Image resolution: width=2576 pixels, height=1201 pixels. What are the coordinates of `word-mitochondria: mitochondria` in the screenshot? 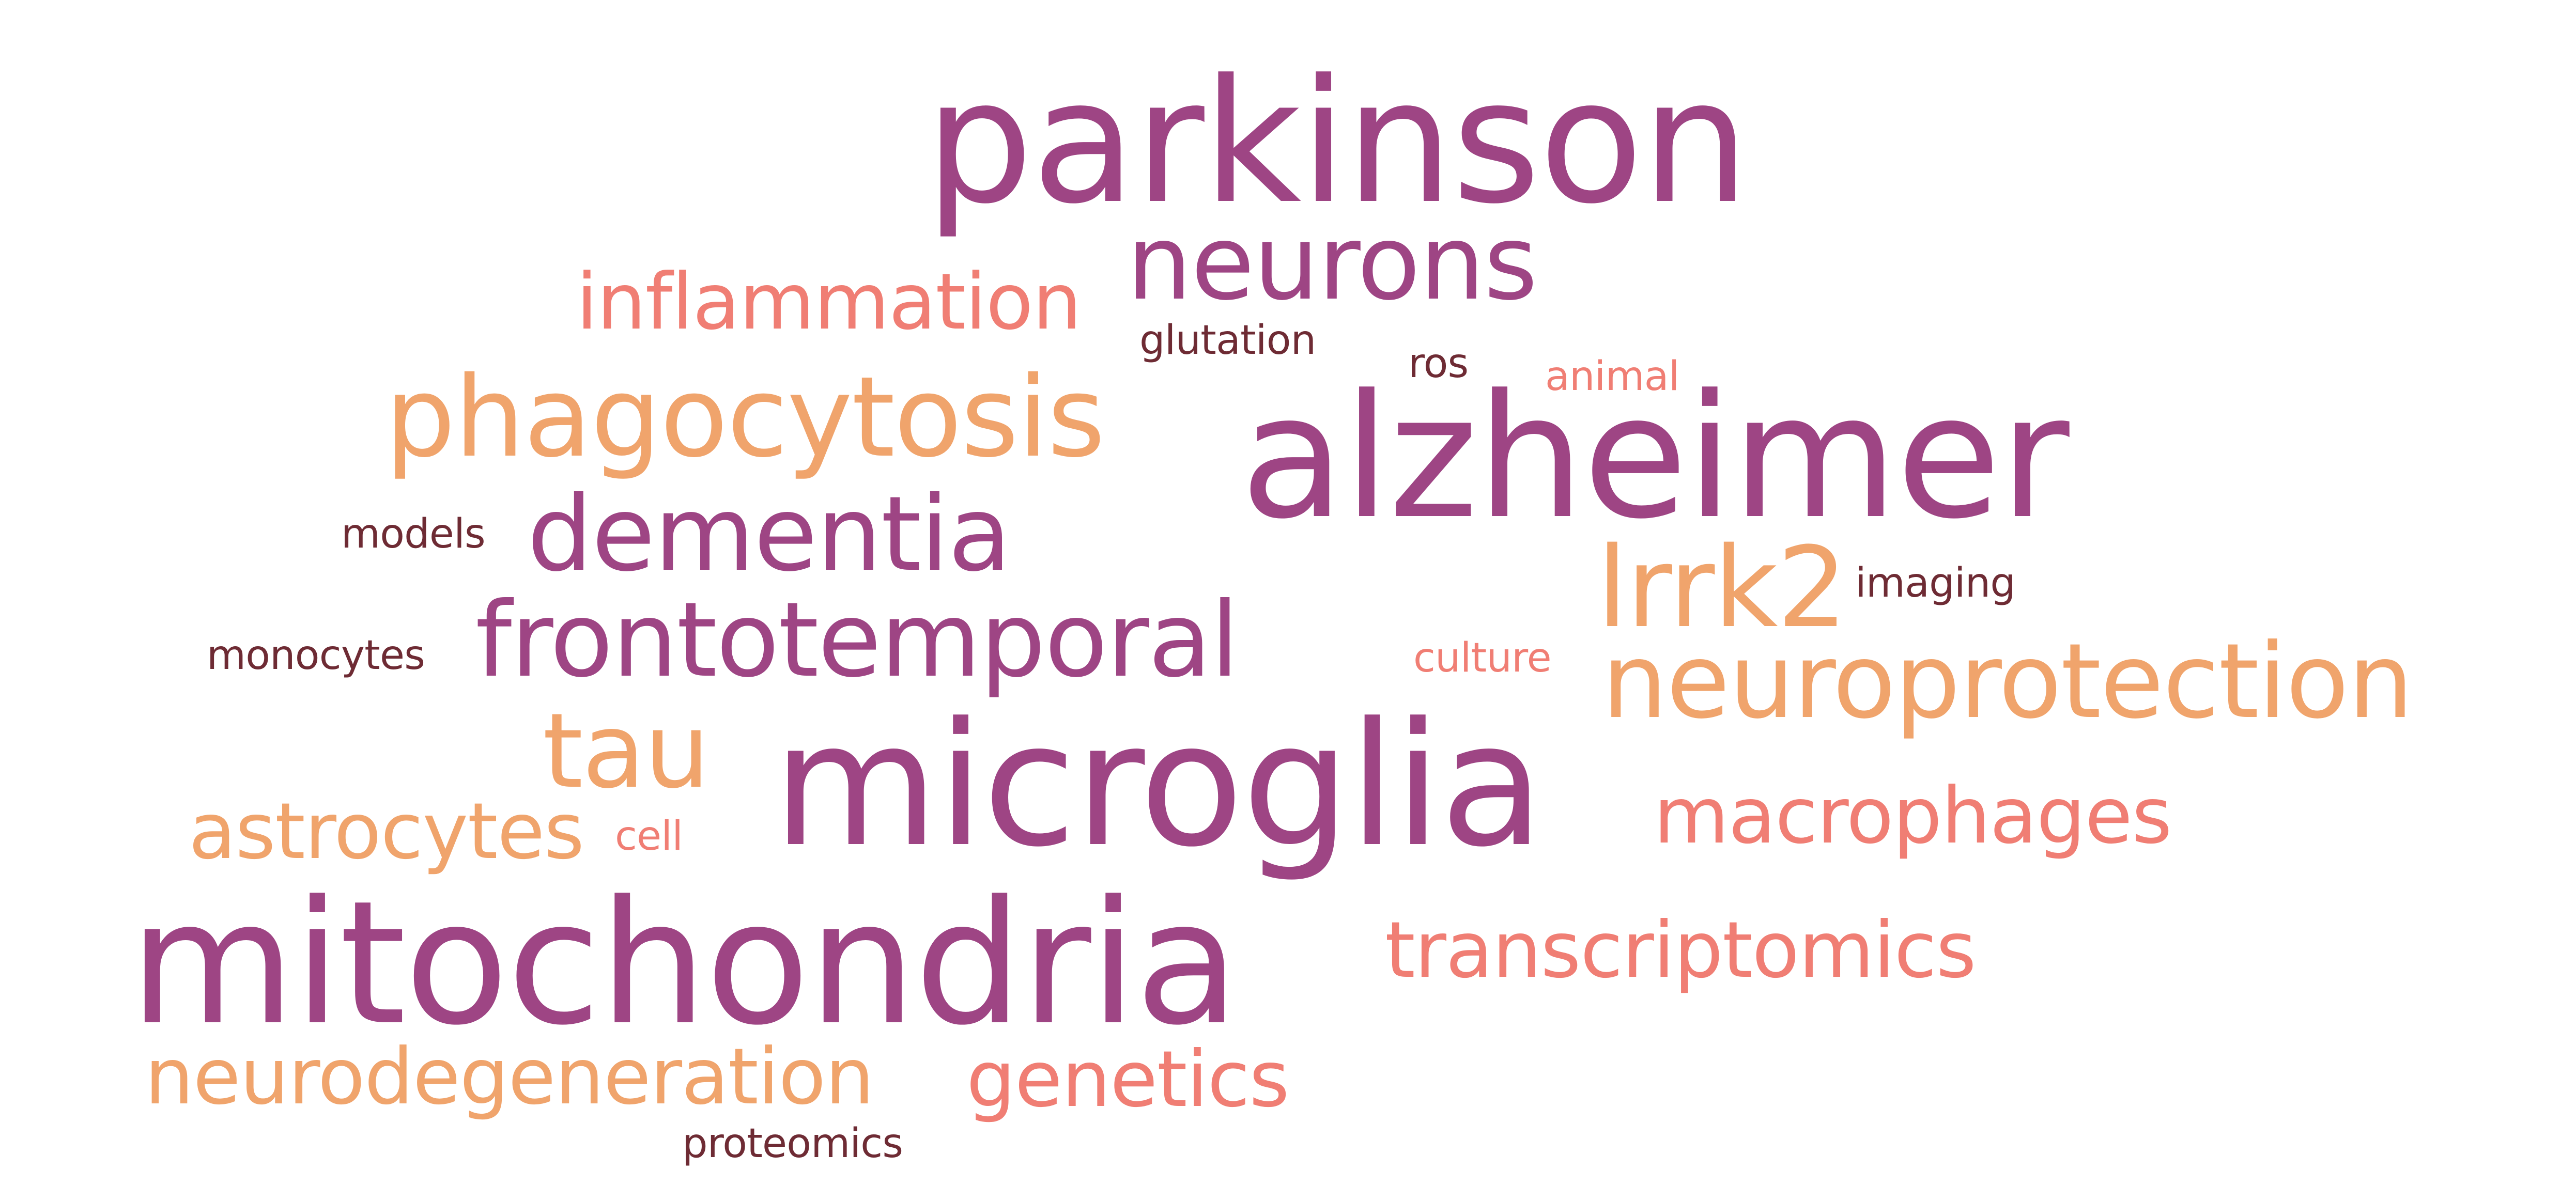 It's located at (684, 964).